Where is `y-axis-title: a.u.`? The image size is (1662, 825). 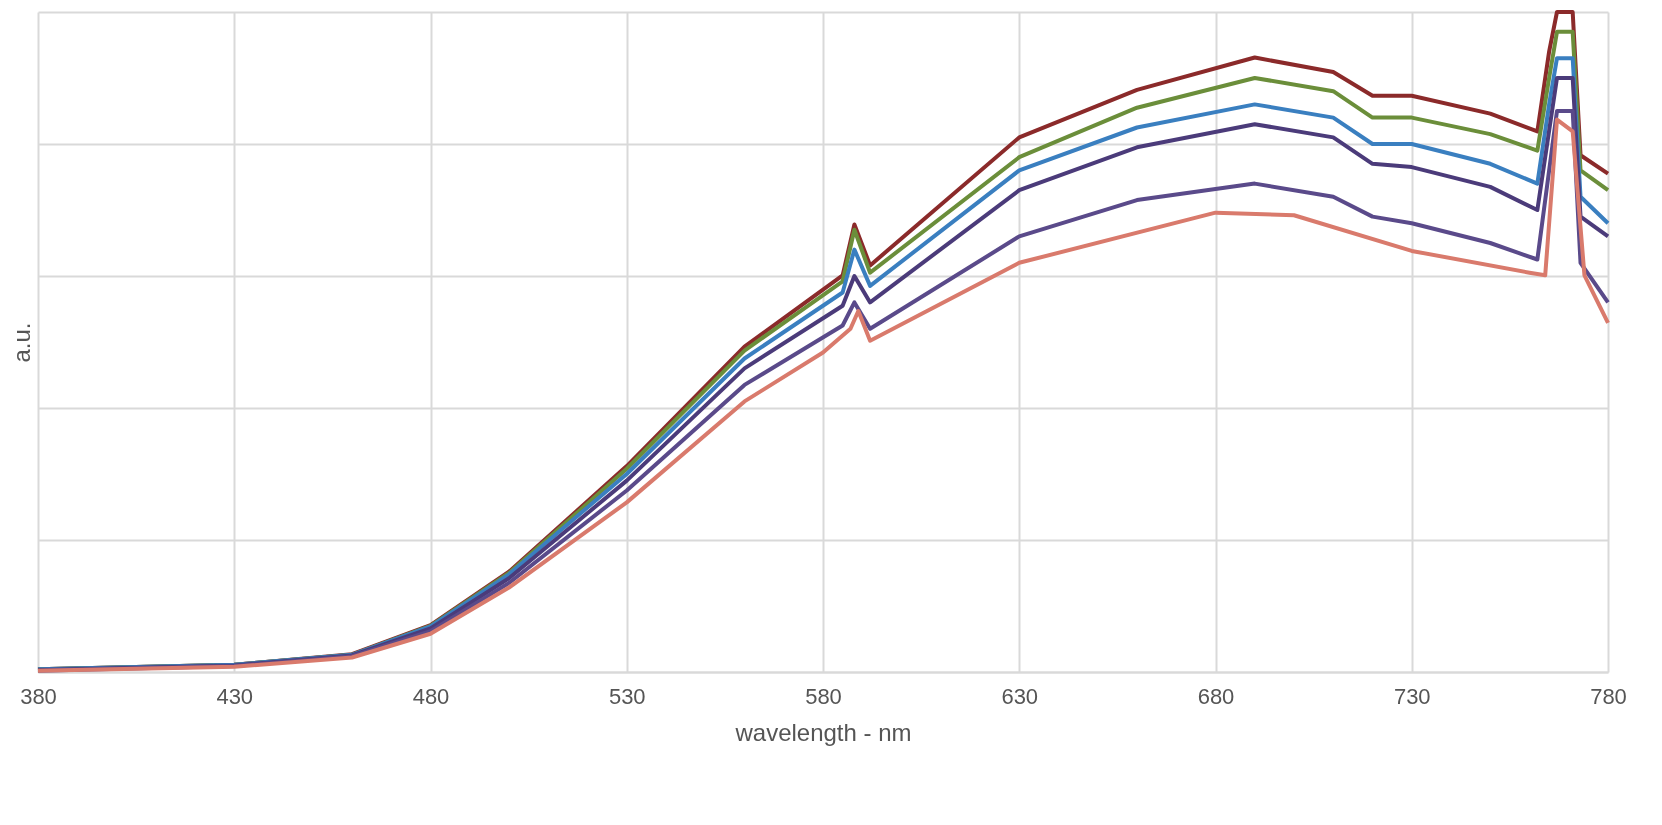
y-axis-title: a.u. is located at coordinates (21, 342).